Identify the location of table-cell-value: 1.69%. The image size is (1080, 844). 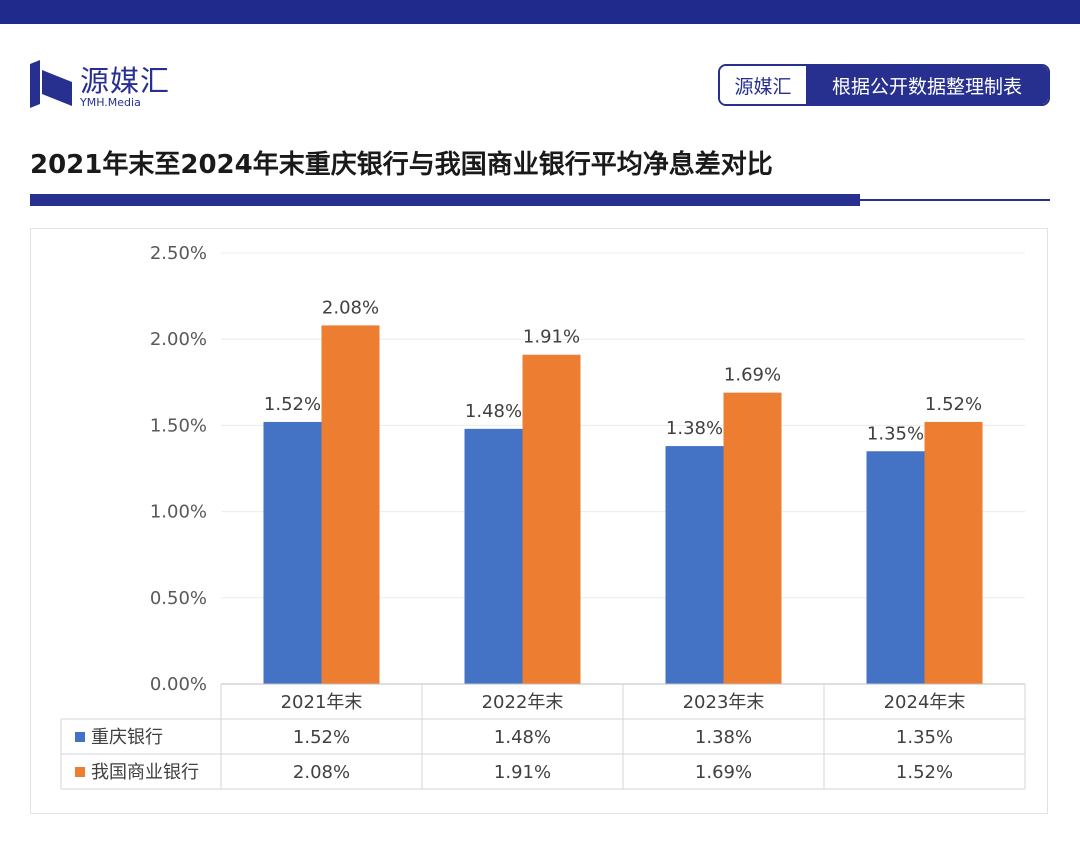
(723, 772).